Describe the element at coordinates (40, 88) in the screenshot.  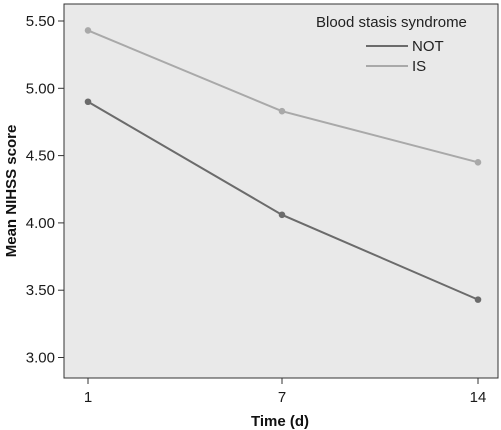
I see `y-tick-label: 5.00` at that location.